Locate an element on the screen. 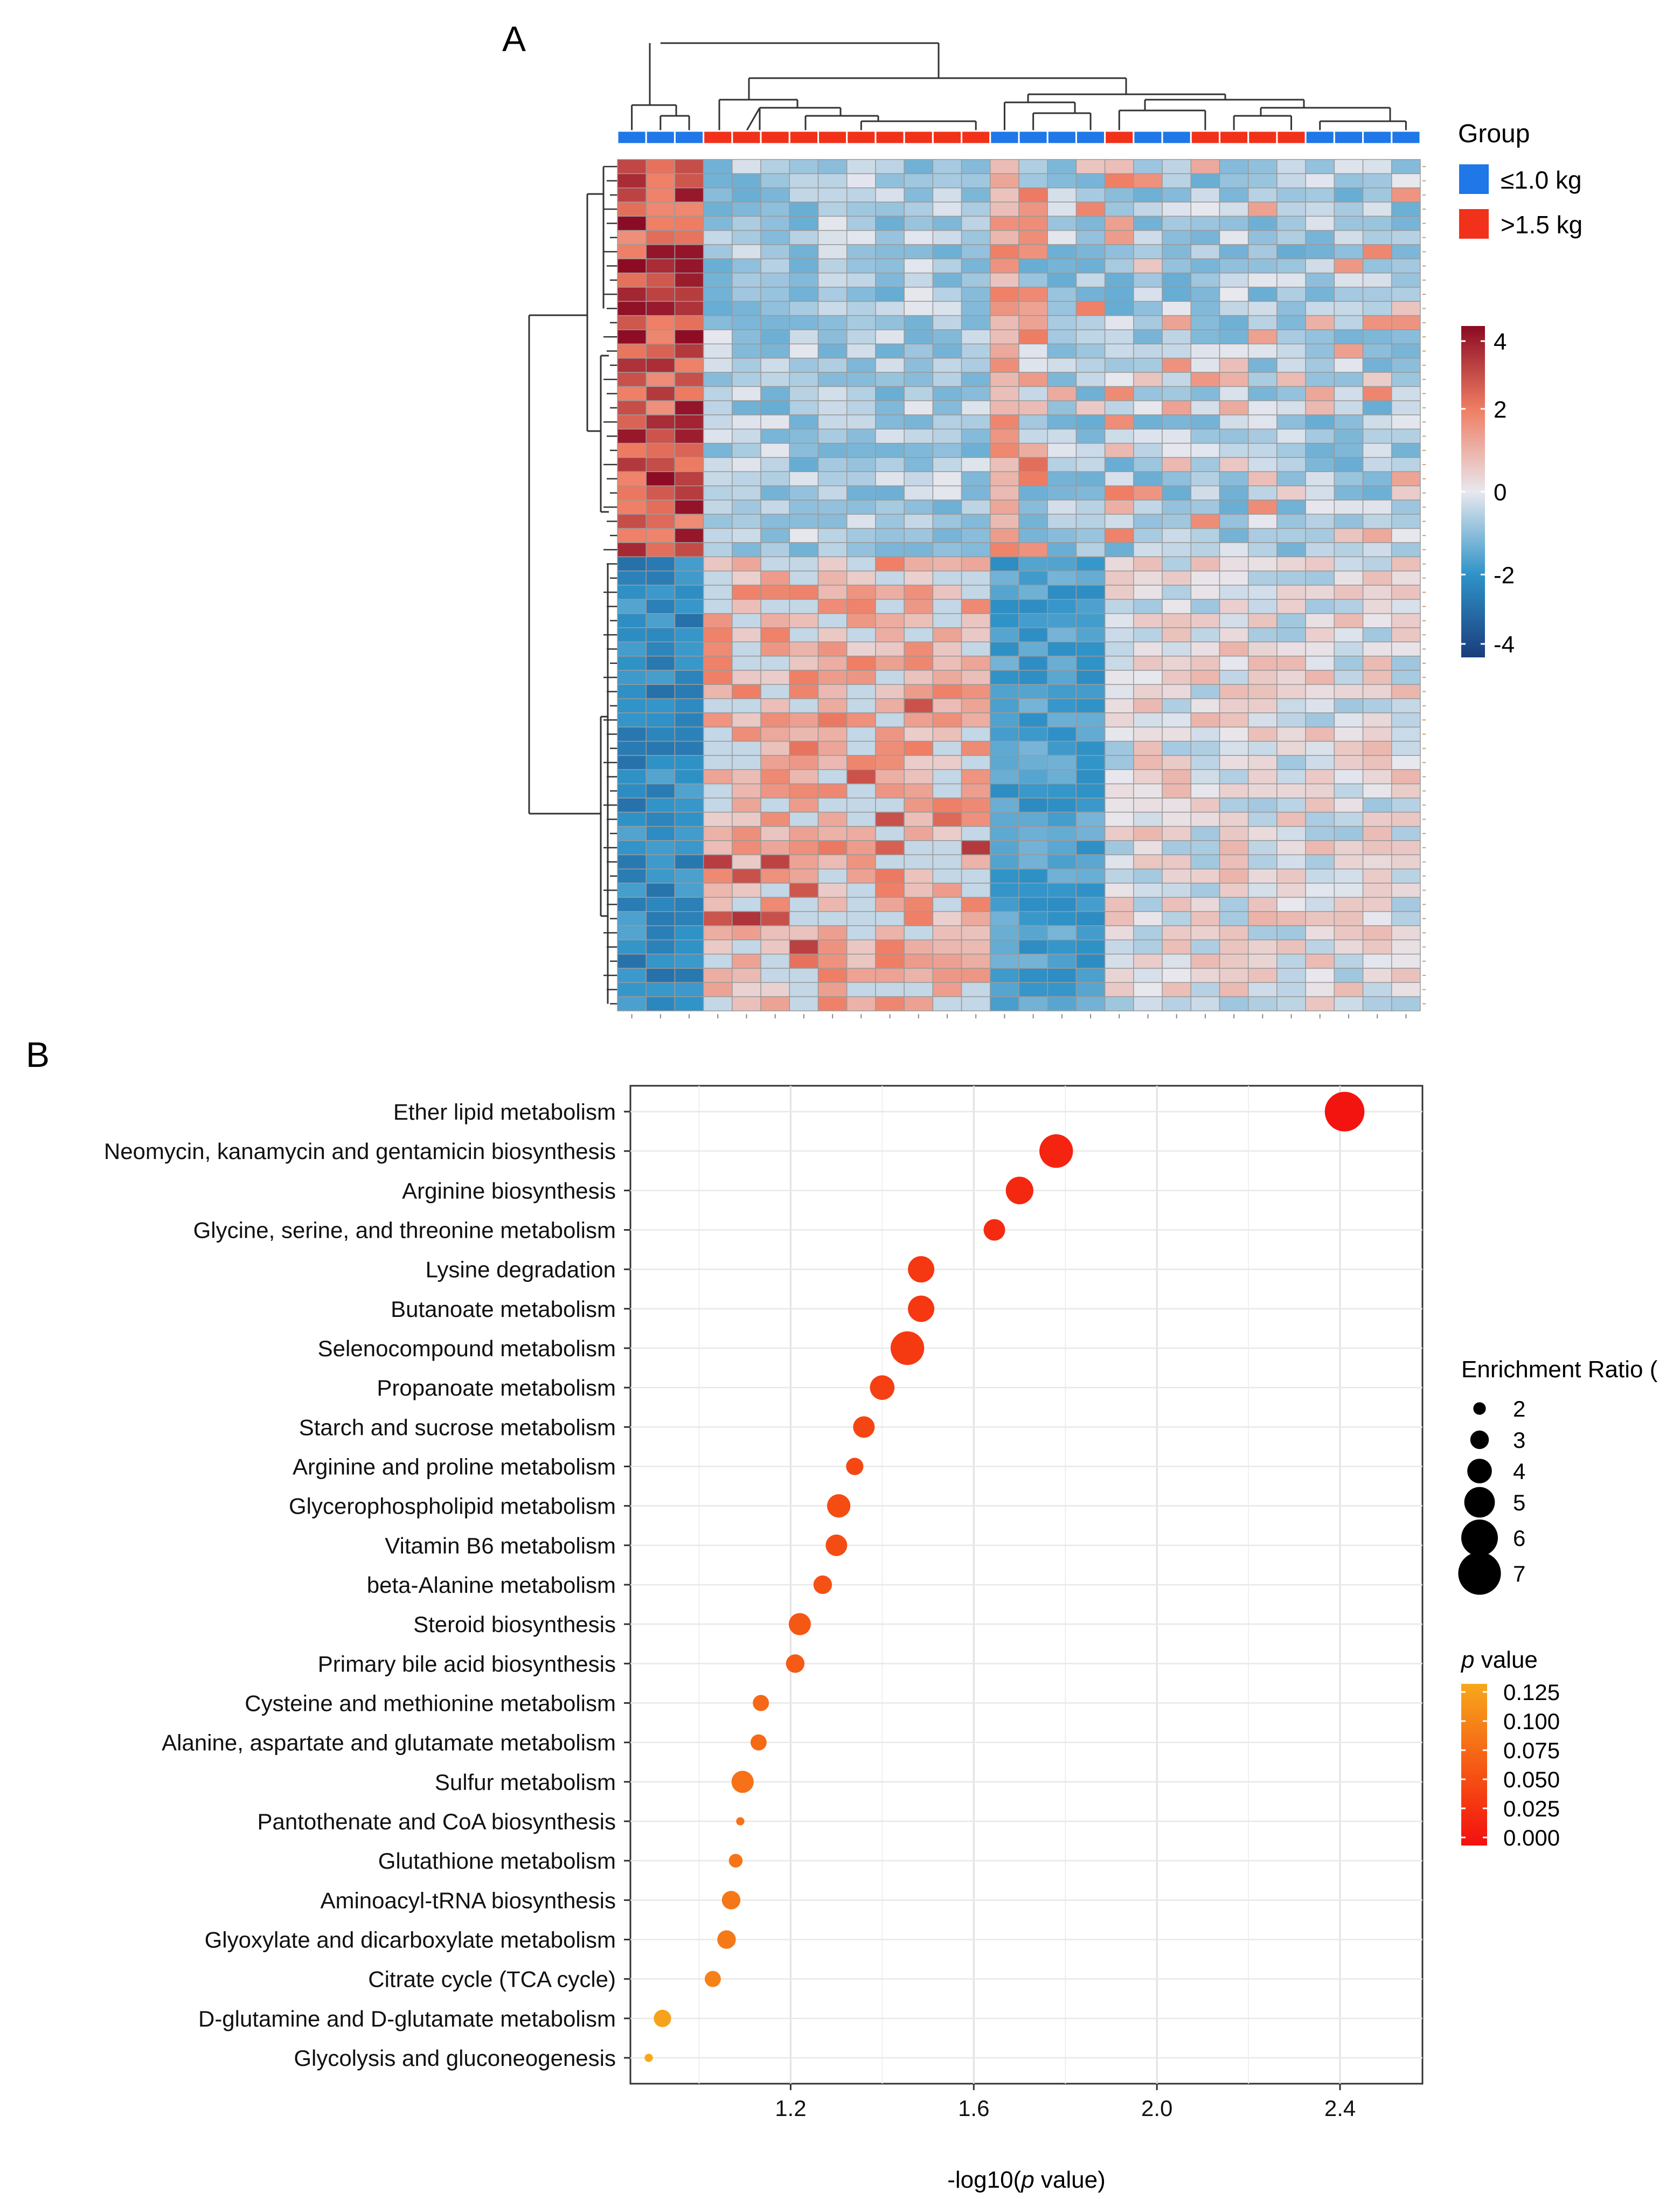 The height and width of the screenshot is (2199, 1680). enrichment-point is located at coordinates (822, 1584).